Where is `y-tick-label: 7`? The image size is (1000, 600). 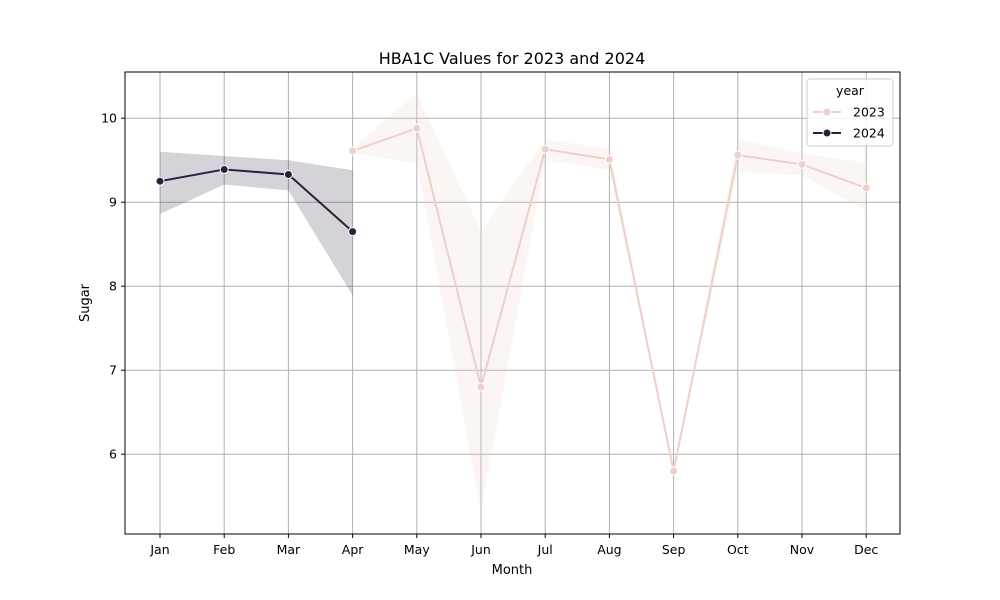 y-tick-label: 7 is located at coordinates (113, 370).